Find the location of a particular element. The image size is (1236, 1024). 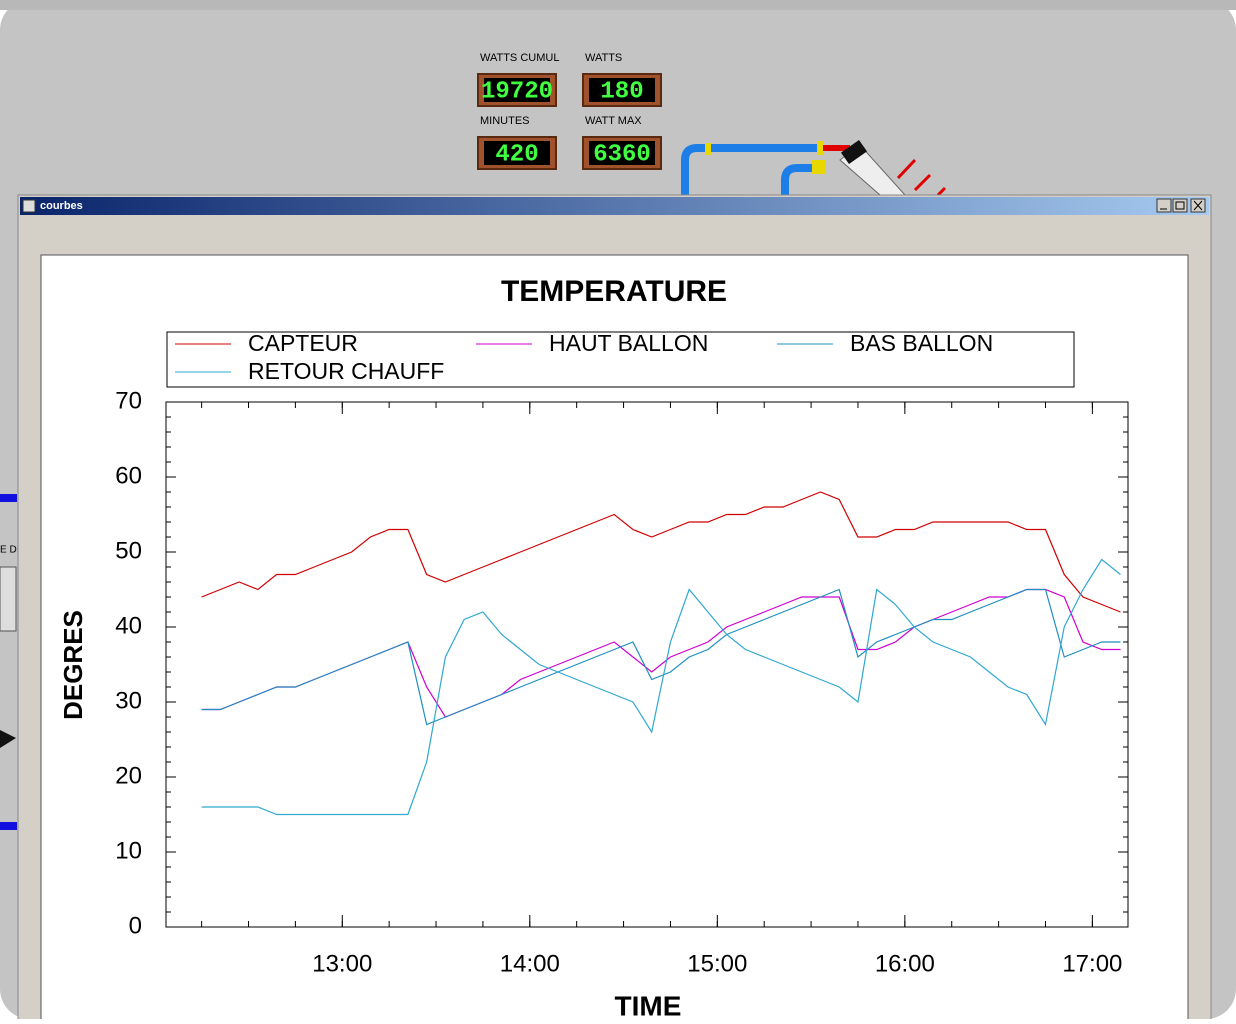

y-tick-label: 20 is located at coordinates (128, 775).